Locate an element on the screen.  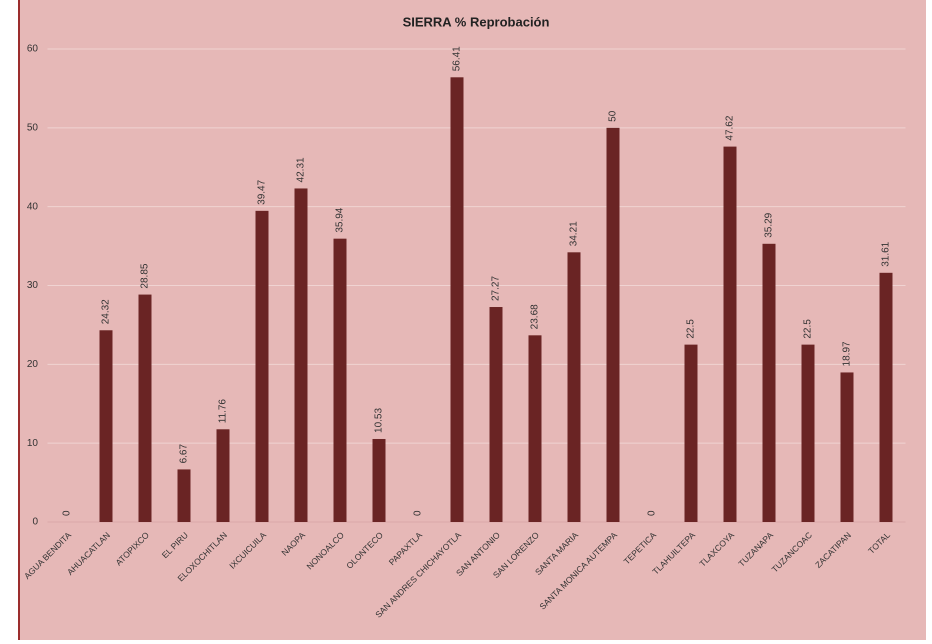
data-label: 35.94 is located at coordinates (340, 219).